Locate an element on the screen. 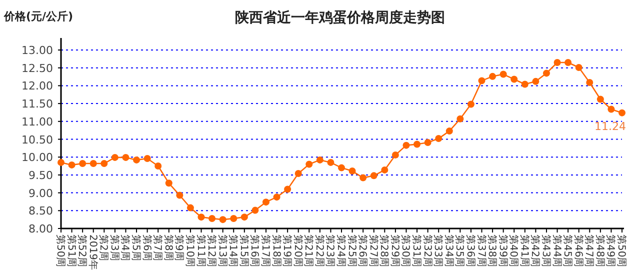 The width and height of the screenshot is (638, 278). x-tick-label: 第23周 is located at coordinates (330, 251).